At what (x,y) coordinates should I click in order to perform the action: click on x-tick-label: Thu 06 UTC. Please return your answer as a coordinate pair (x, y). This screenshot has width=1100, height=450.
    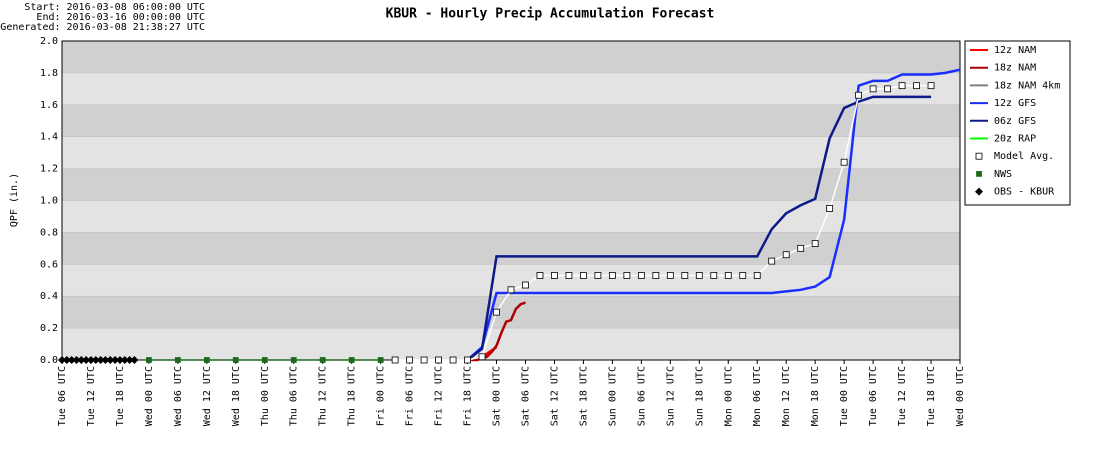
    Looking at the image, I should click on (294, 396).